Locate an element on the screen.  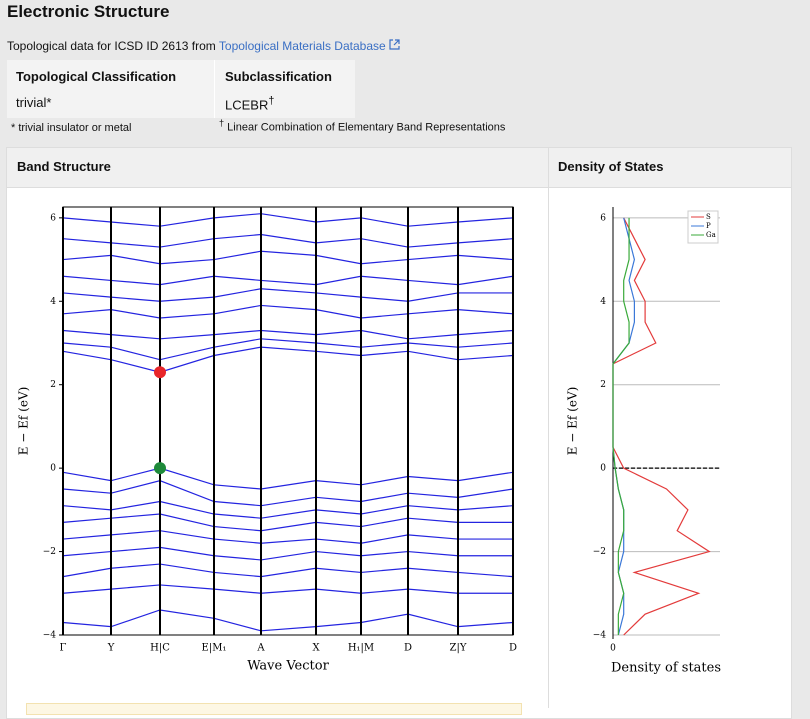
table-value: trivial* is located at coordinates (34, 102).